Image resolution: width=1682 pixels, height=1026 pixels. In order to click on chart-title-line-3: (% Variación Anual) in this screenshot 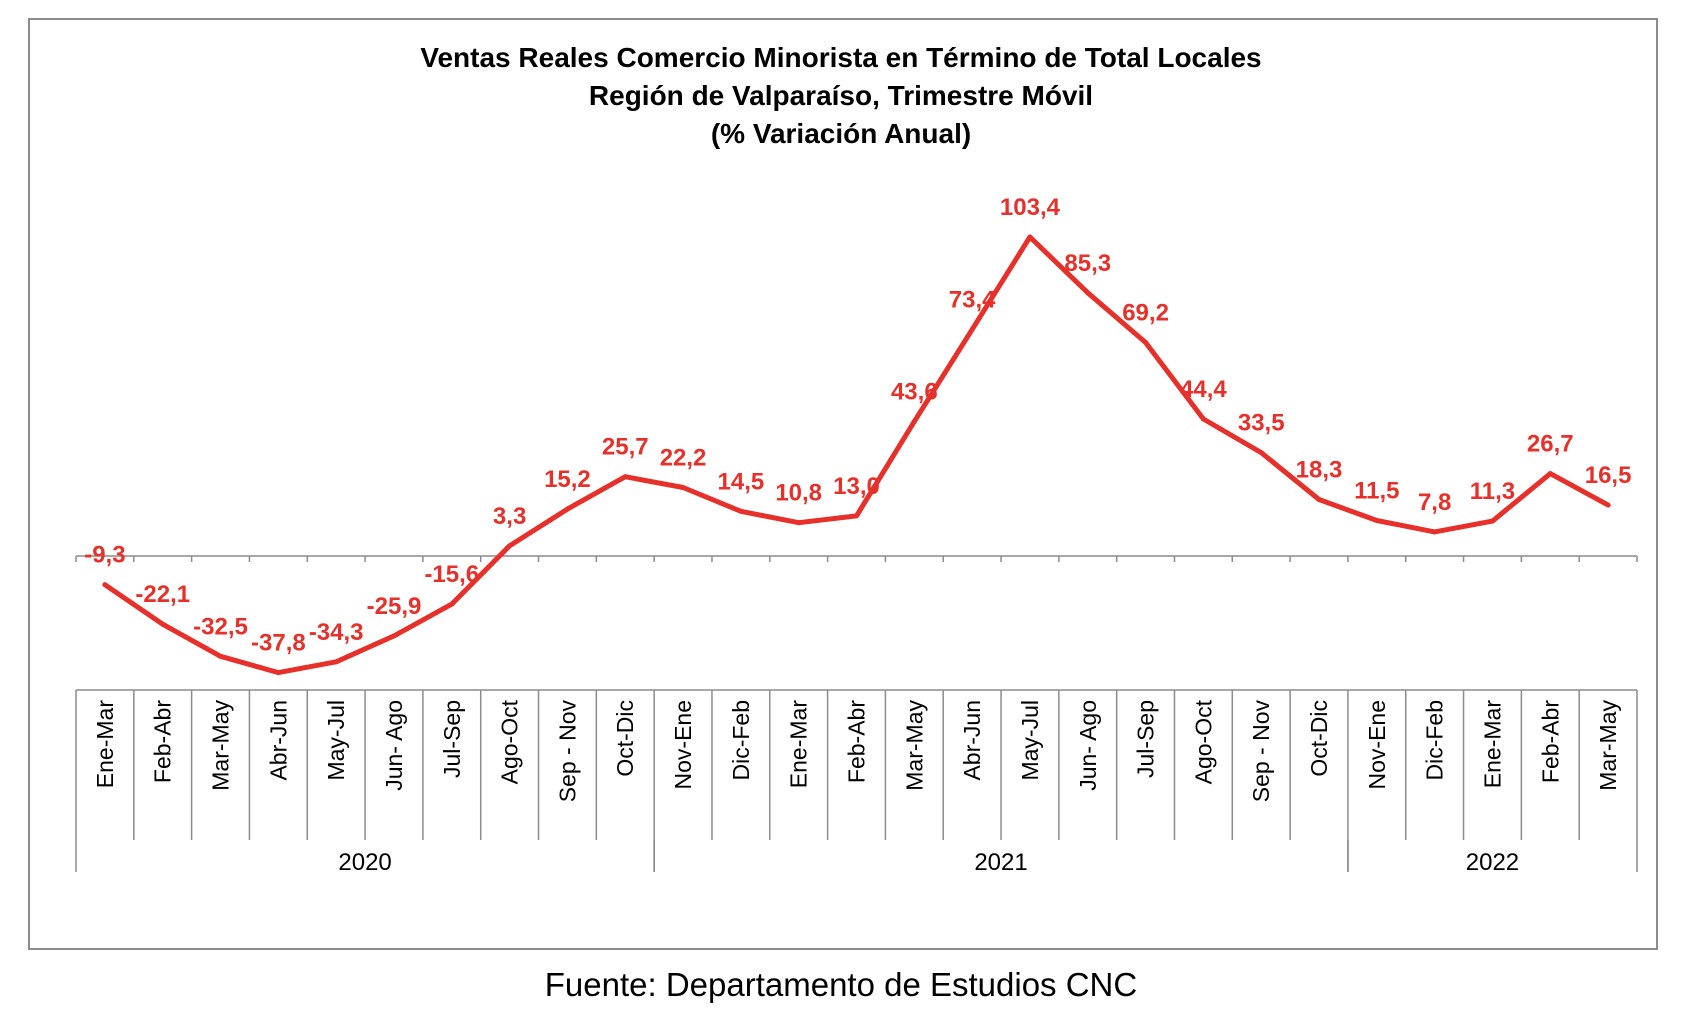, I will do `click(841, 133)`.